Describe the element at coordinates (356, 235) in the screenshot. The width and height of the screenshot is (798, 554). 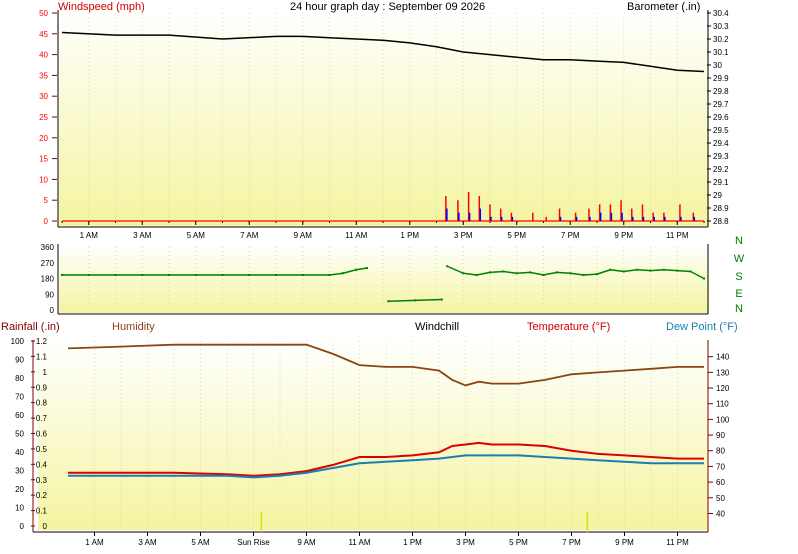
I see `wind-x-tick-label: 11 AM` at that location.